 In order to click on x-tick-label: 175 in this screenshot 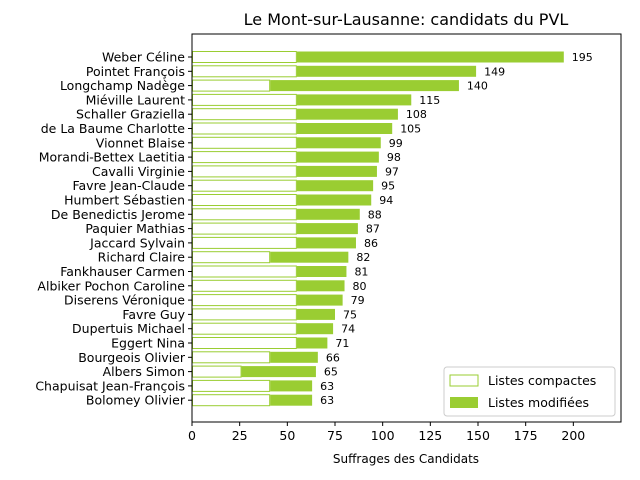, I will do `click(526, 435)`.